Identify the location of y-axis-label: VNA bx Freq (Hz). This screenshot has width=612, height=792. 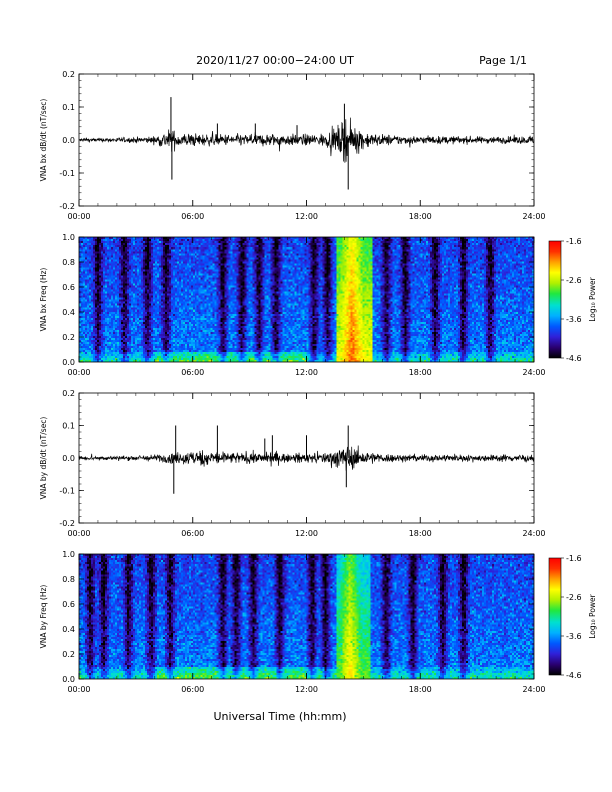
(43, 300).